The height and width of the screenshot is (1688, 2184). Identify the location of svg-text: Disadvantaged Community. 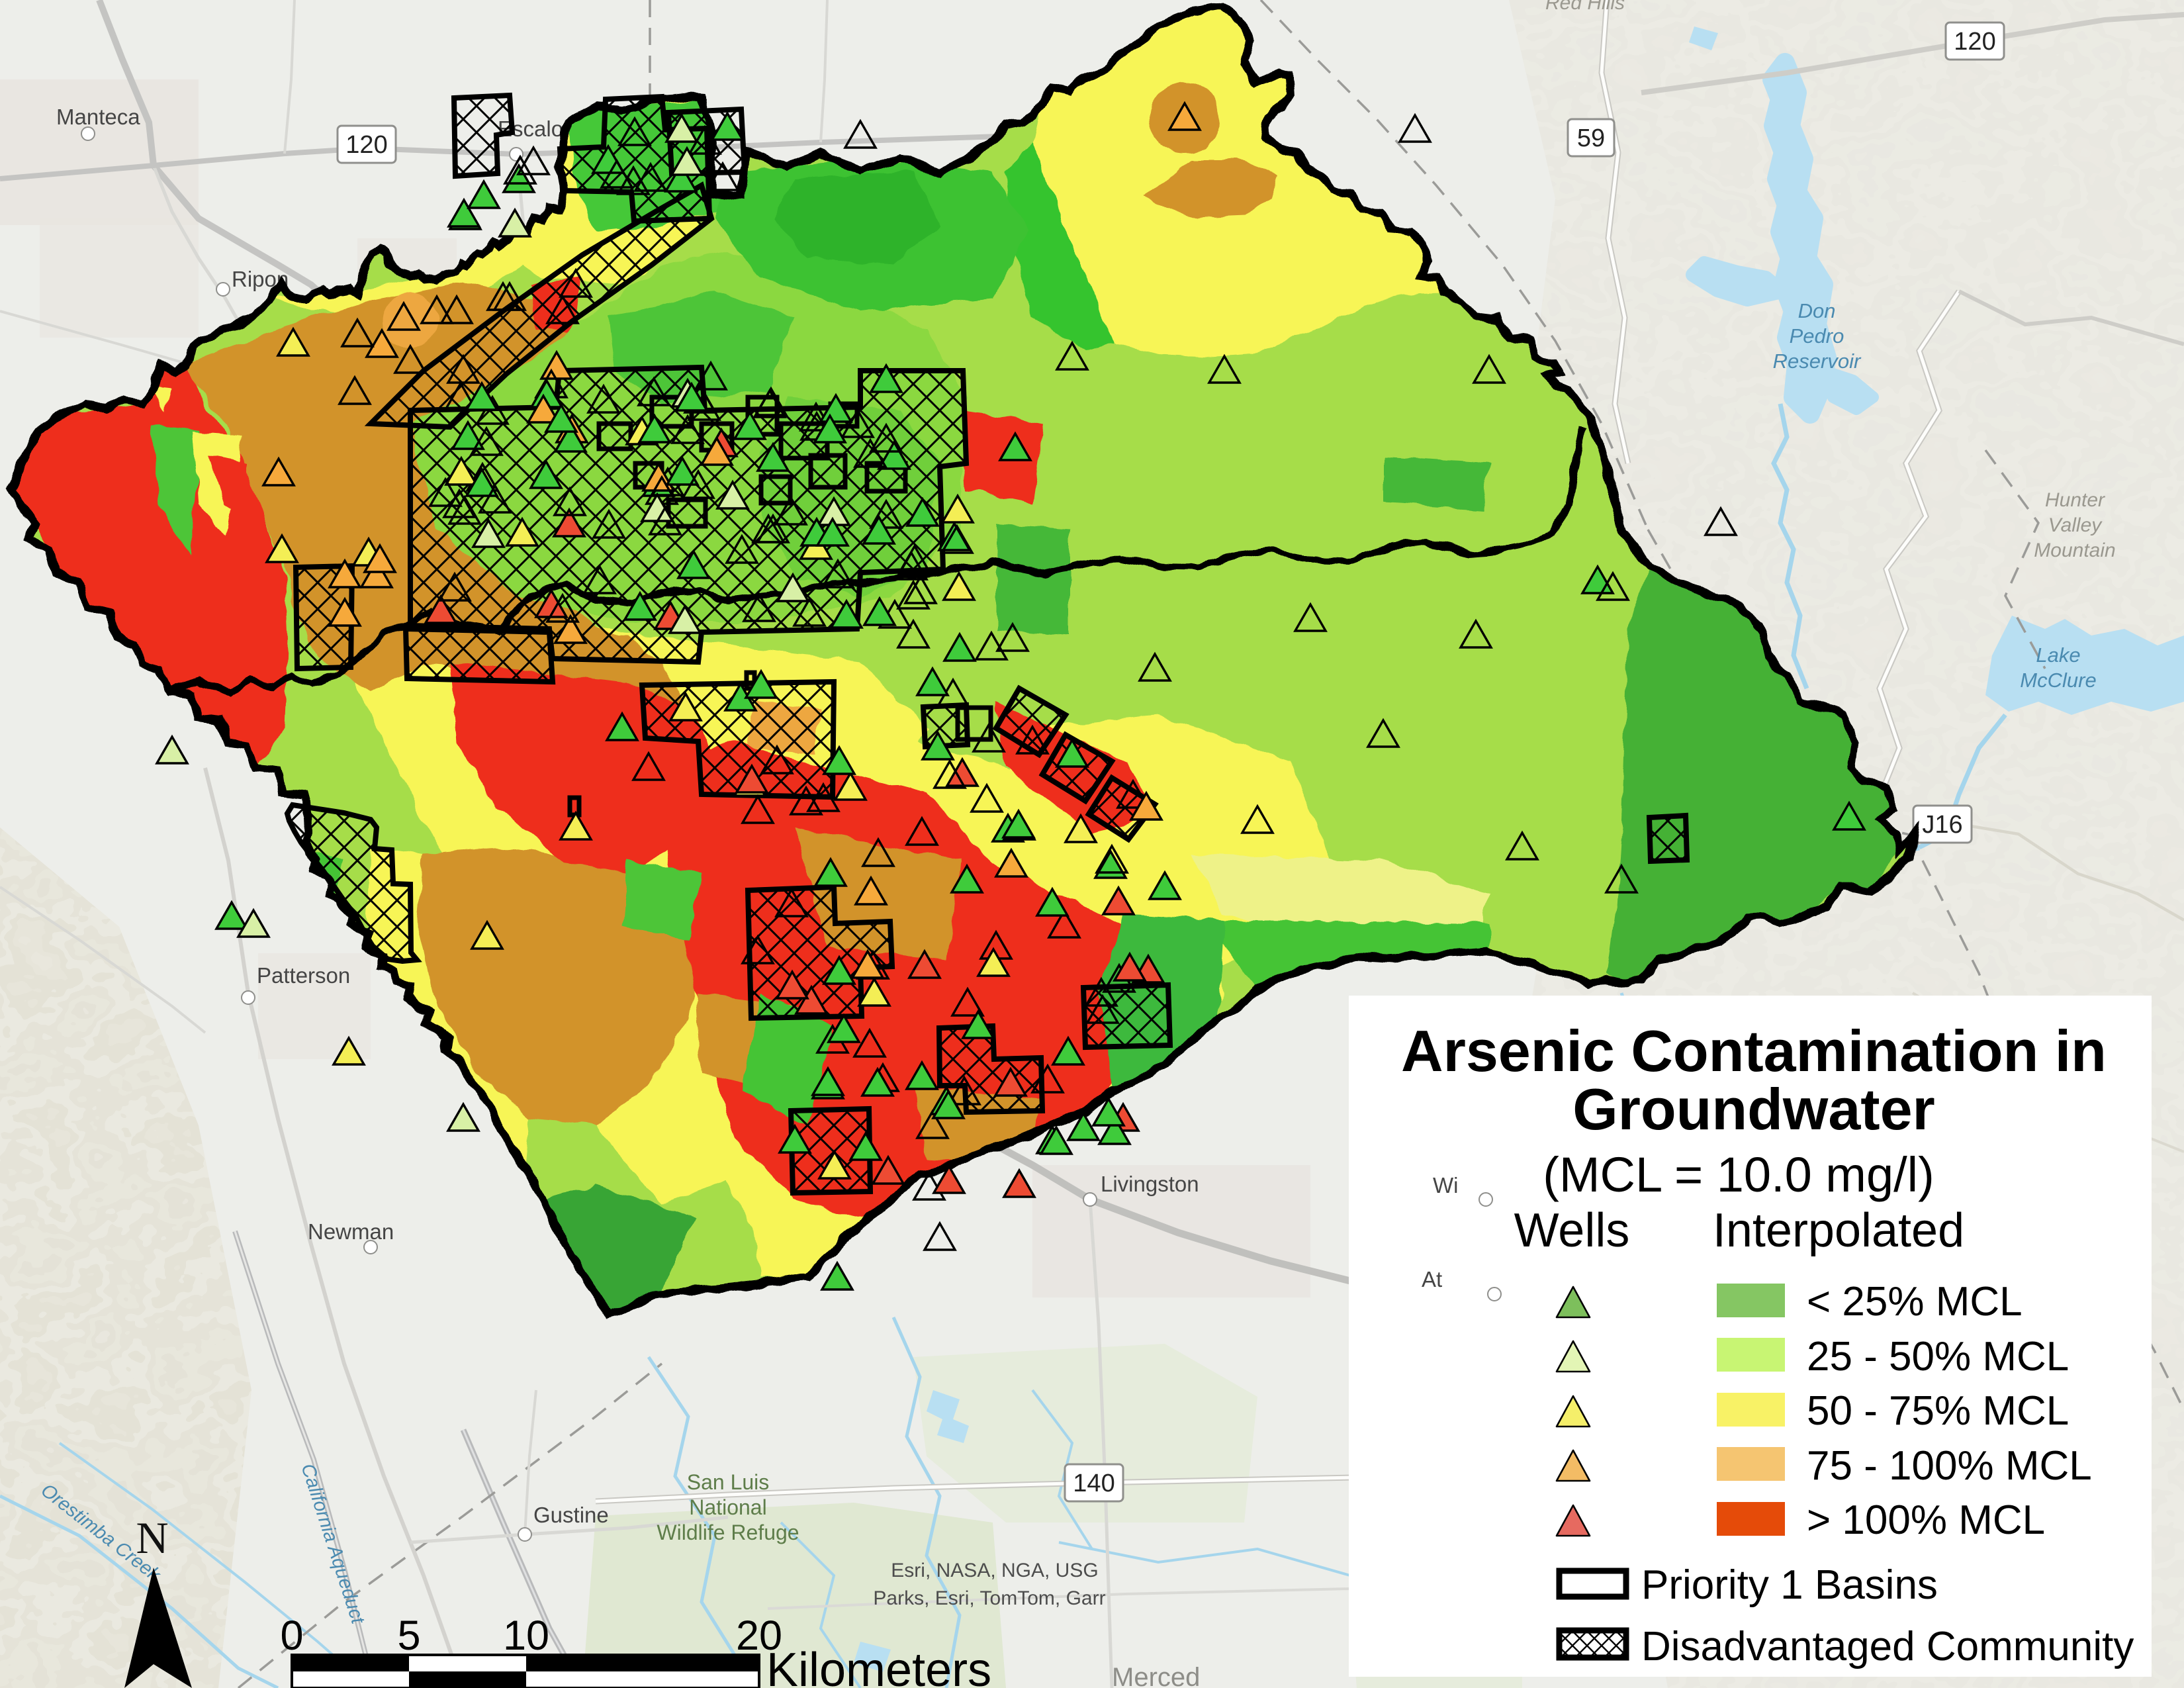
(1888, 1646).